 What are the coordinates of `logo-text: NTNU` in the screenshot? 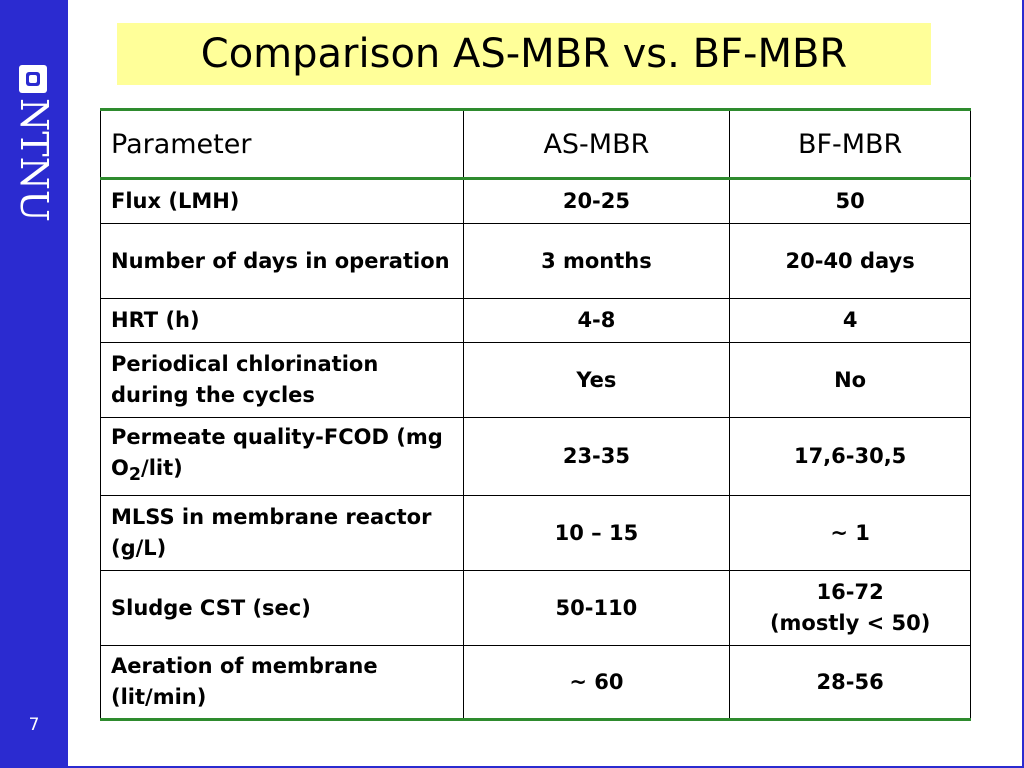 It's located at (34, 160).